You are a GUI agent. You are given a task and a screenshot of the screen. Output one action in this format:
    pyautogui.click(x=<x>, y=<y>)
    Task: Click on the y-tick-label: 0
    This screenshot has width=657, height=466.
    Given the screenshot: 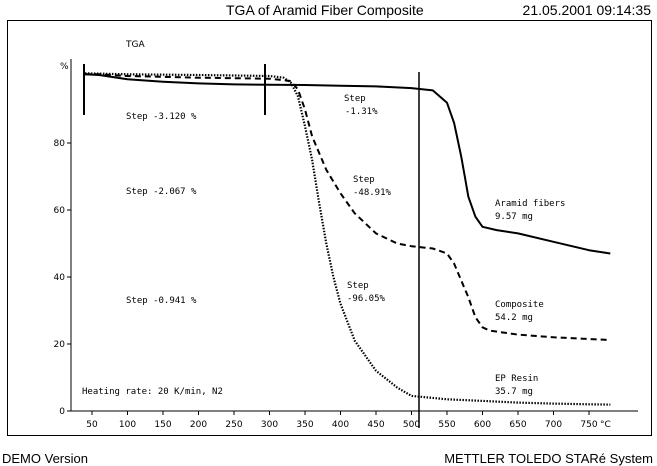 What is the action you would take?
    pyautogui.click(x=62, y=412)
    